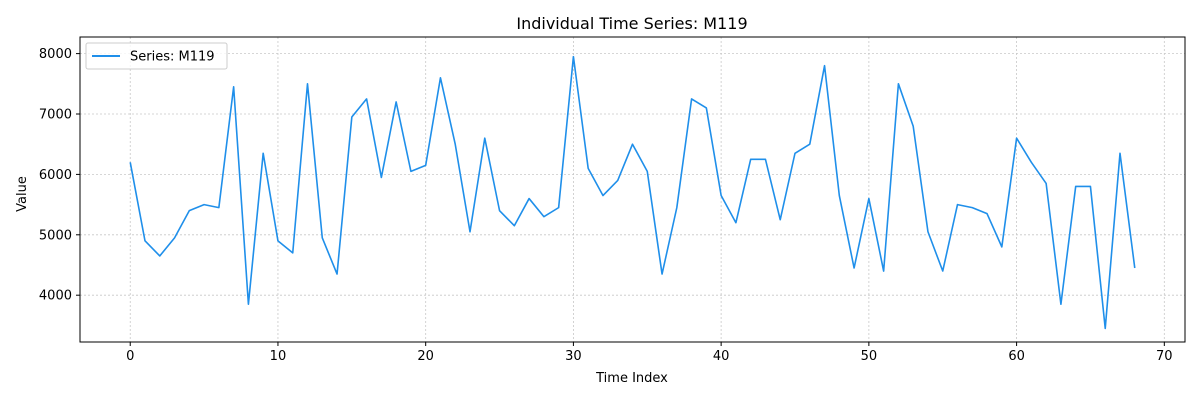 The height and width of the screenshot is (400, 1200). What do you see at coordinates (649, 353) in the screenshot?
I see `x-axis: 0 10 20 30 40 50 60 70` at bounding box center [649, 353].